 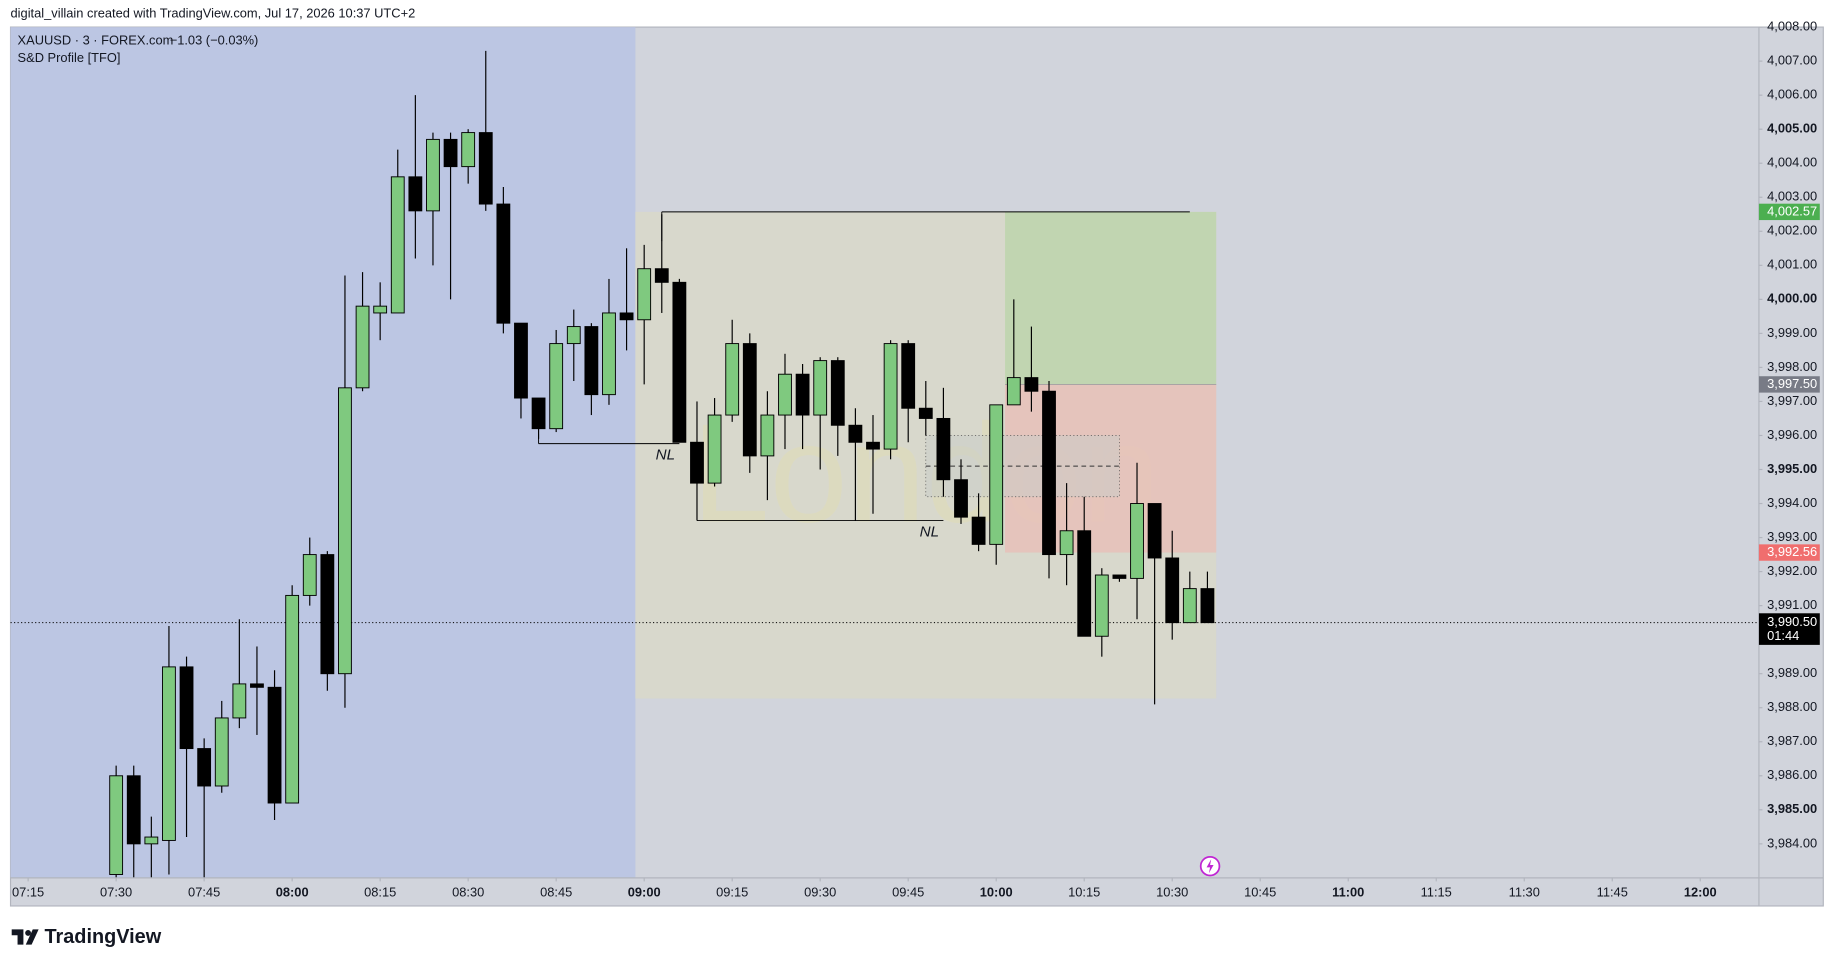 What do you see at coordinates (820, 892) in the screenshot?
I see `x-tick-label: 09:30` at bounding box center [820, 892].